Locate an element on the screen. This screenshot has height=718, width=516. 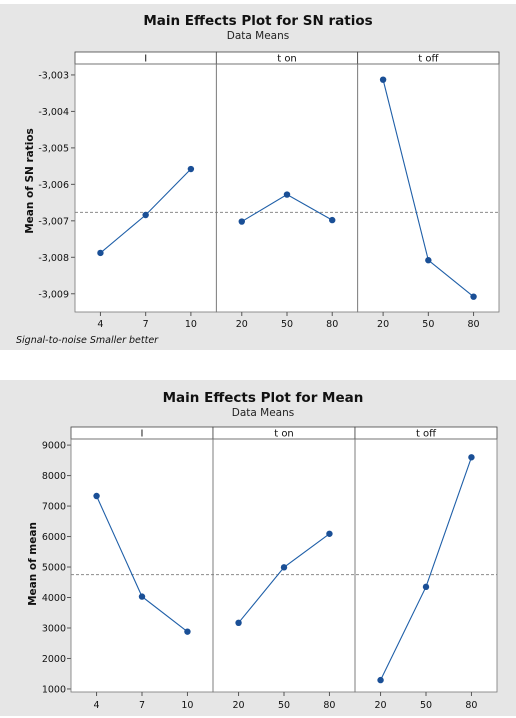
y-tick-label: 6000 is located at coordinates (54, 537).